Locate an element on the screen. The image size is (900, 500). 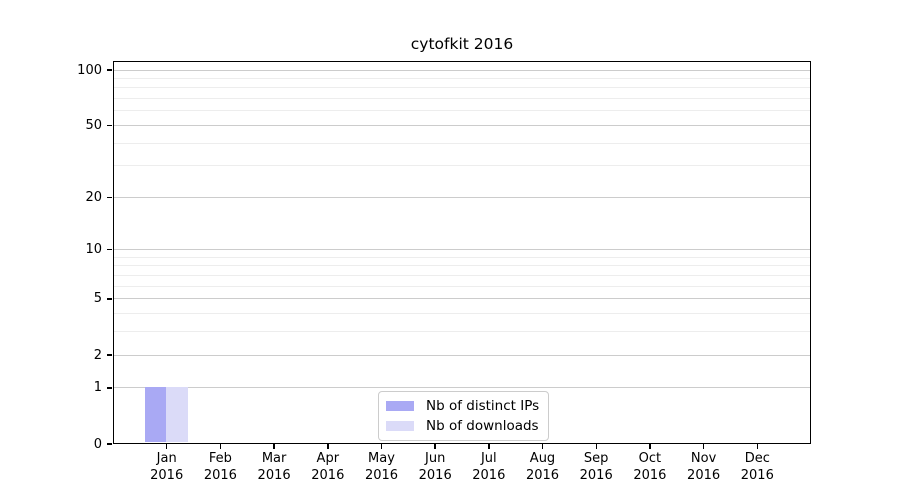
x-tick-label: Aug 2016 is located at coordinates (543, 467).